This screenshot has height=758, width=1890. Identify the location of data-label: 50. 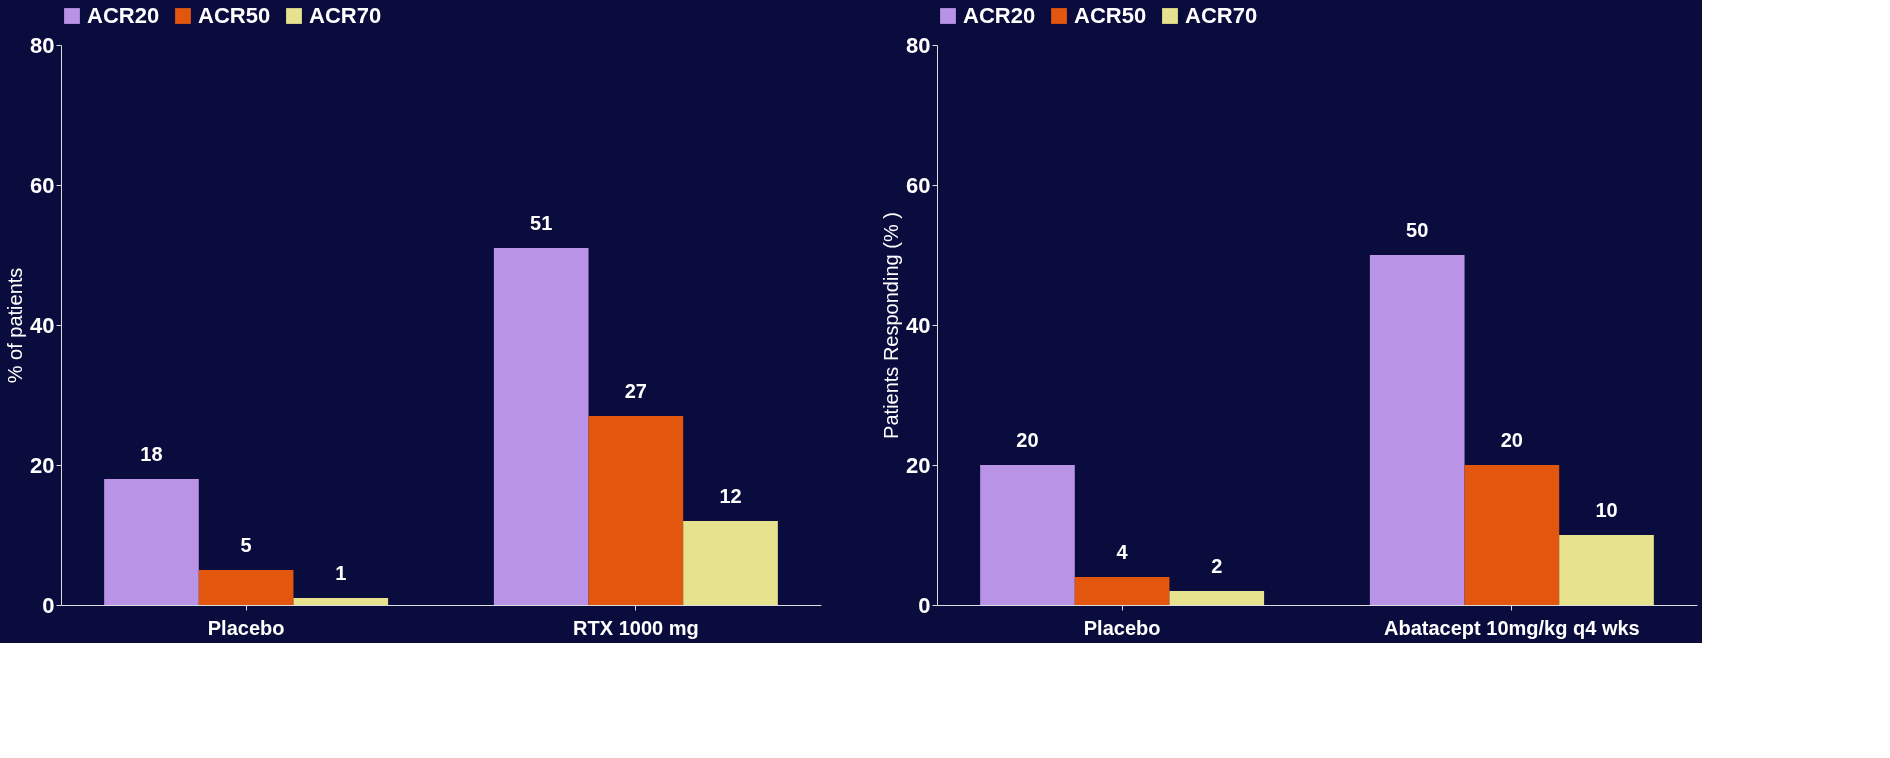
(1417, 230).